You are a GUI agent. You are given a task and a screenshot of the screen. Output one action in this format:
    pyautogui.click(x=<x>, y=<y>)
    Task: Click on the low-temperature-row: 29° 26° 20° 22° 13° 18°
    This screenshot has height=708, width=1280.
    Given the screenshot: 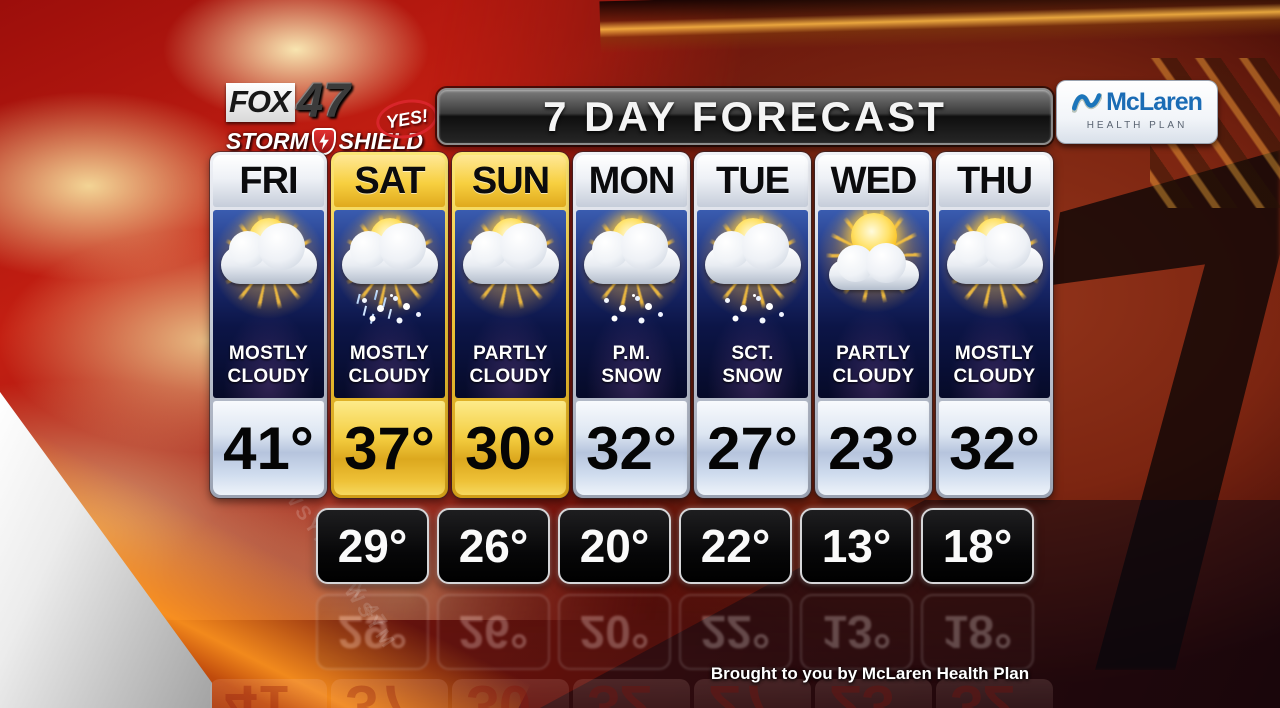 What is the action you would take?
    pyautogui.click(x=675, y=546)
    